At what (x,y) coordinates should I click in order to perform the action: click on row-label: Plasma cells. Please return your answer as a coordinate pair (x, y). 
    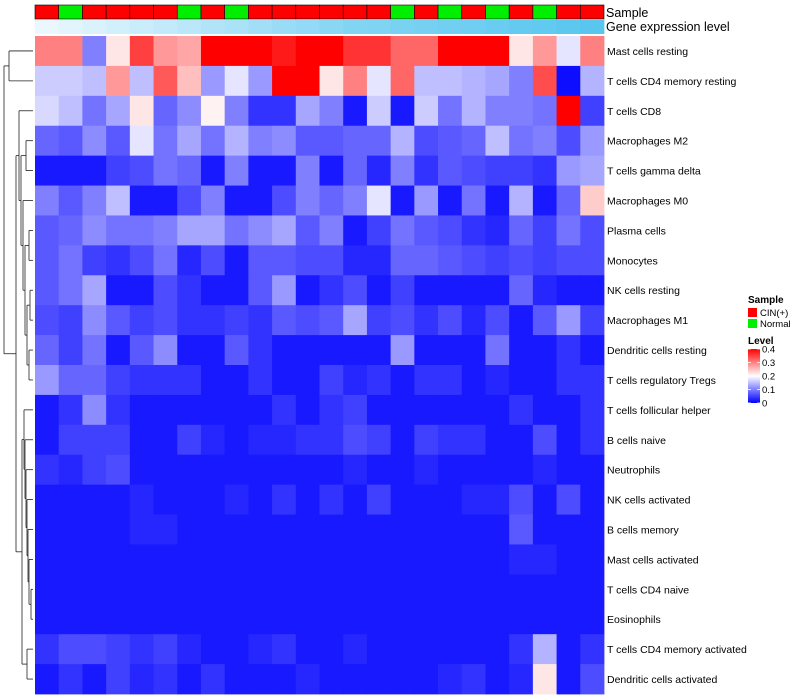
    Looking at the image, I should click on (636, 231).